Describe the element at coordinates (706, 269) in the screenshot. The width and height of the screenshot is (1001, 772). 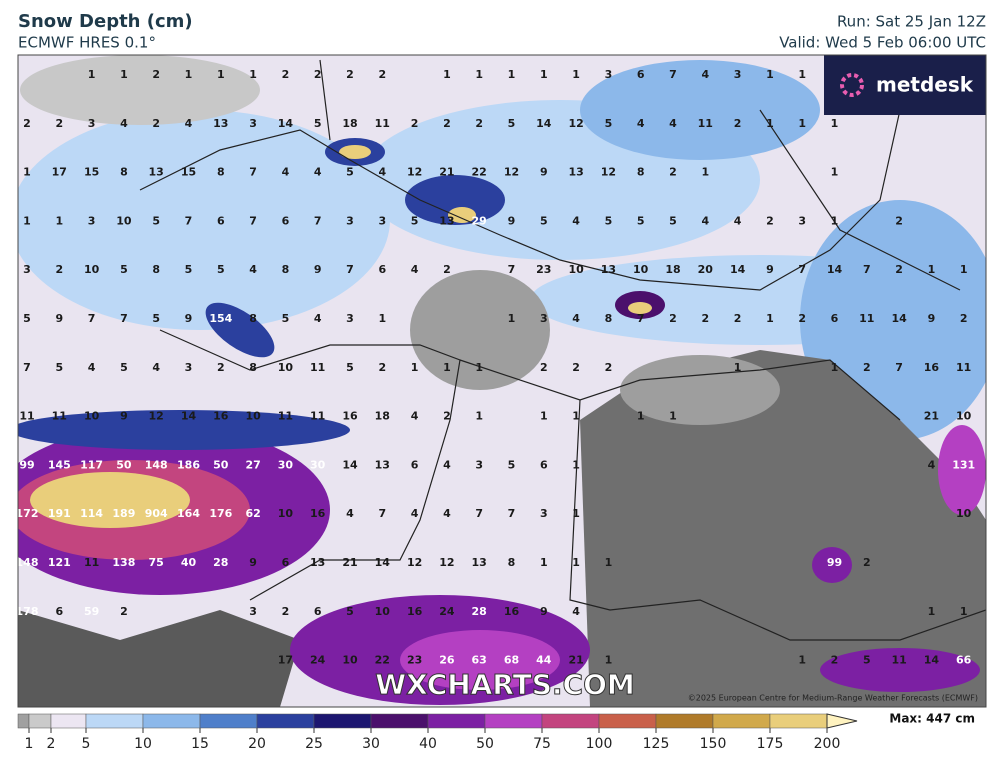
I see `snow-depth-label: 20` at that location.